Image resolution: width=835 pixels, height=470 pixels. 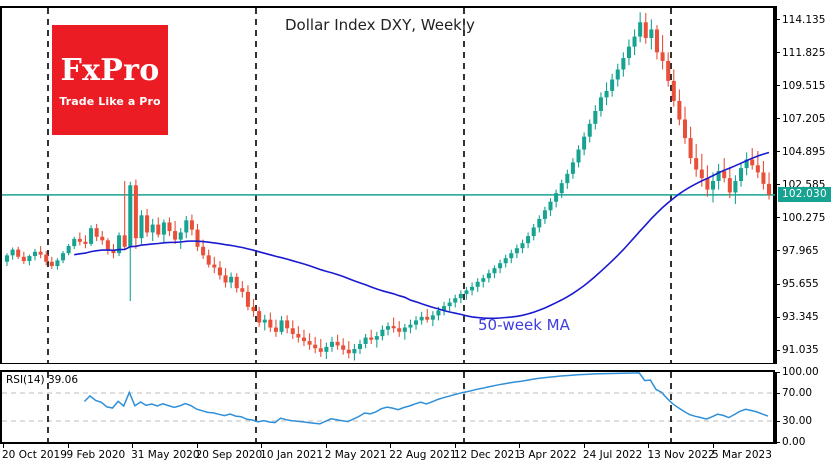 I want to click on price-axis-tick: 97.965, so click(x=797, y=251).